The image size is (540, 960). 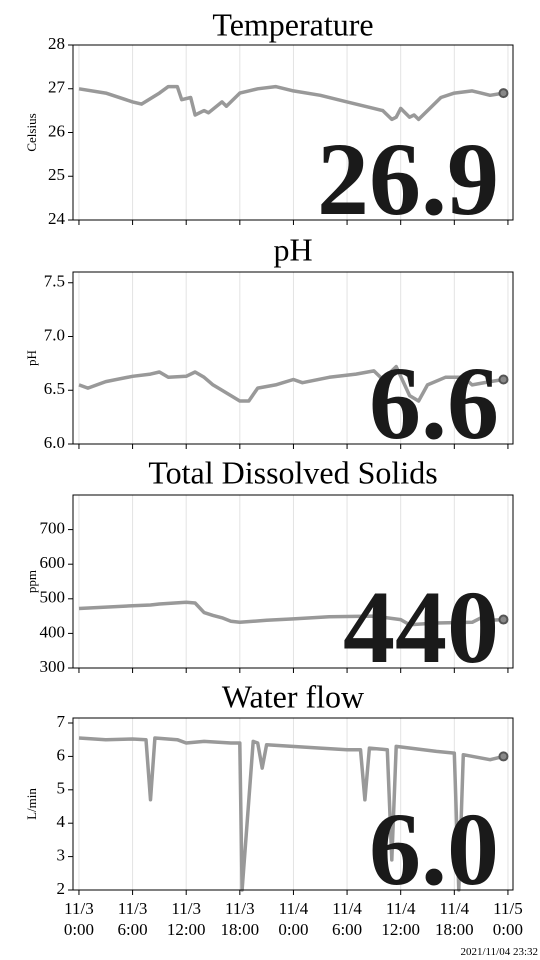 I want to click on x-tick-label: 11/3 18:00, so click(x=240, y=919).